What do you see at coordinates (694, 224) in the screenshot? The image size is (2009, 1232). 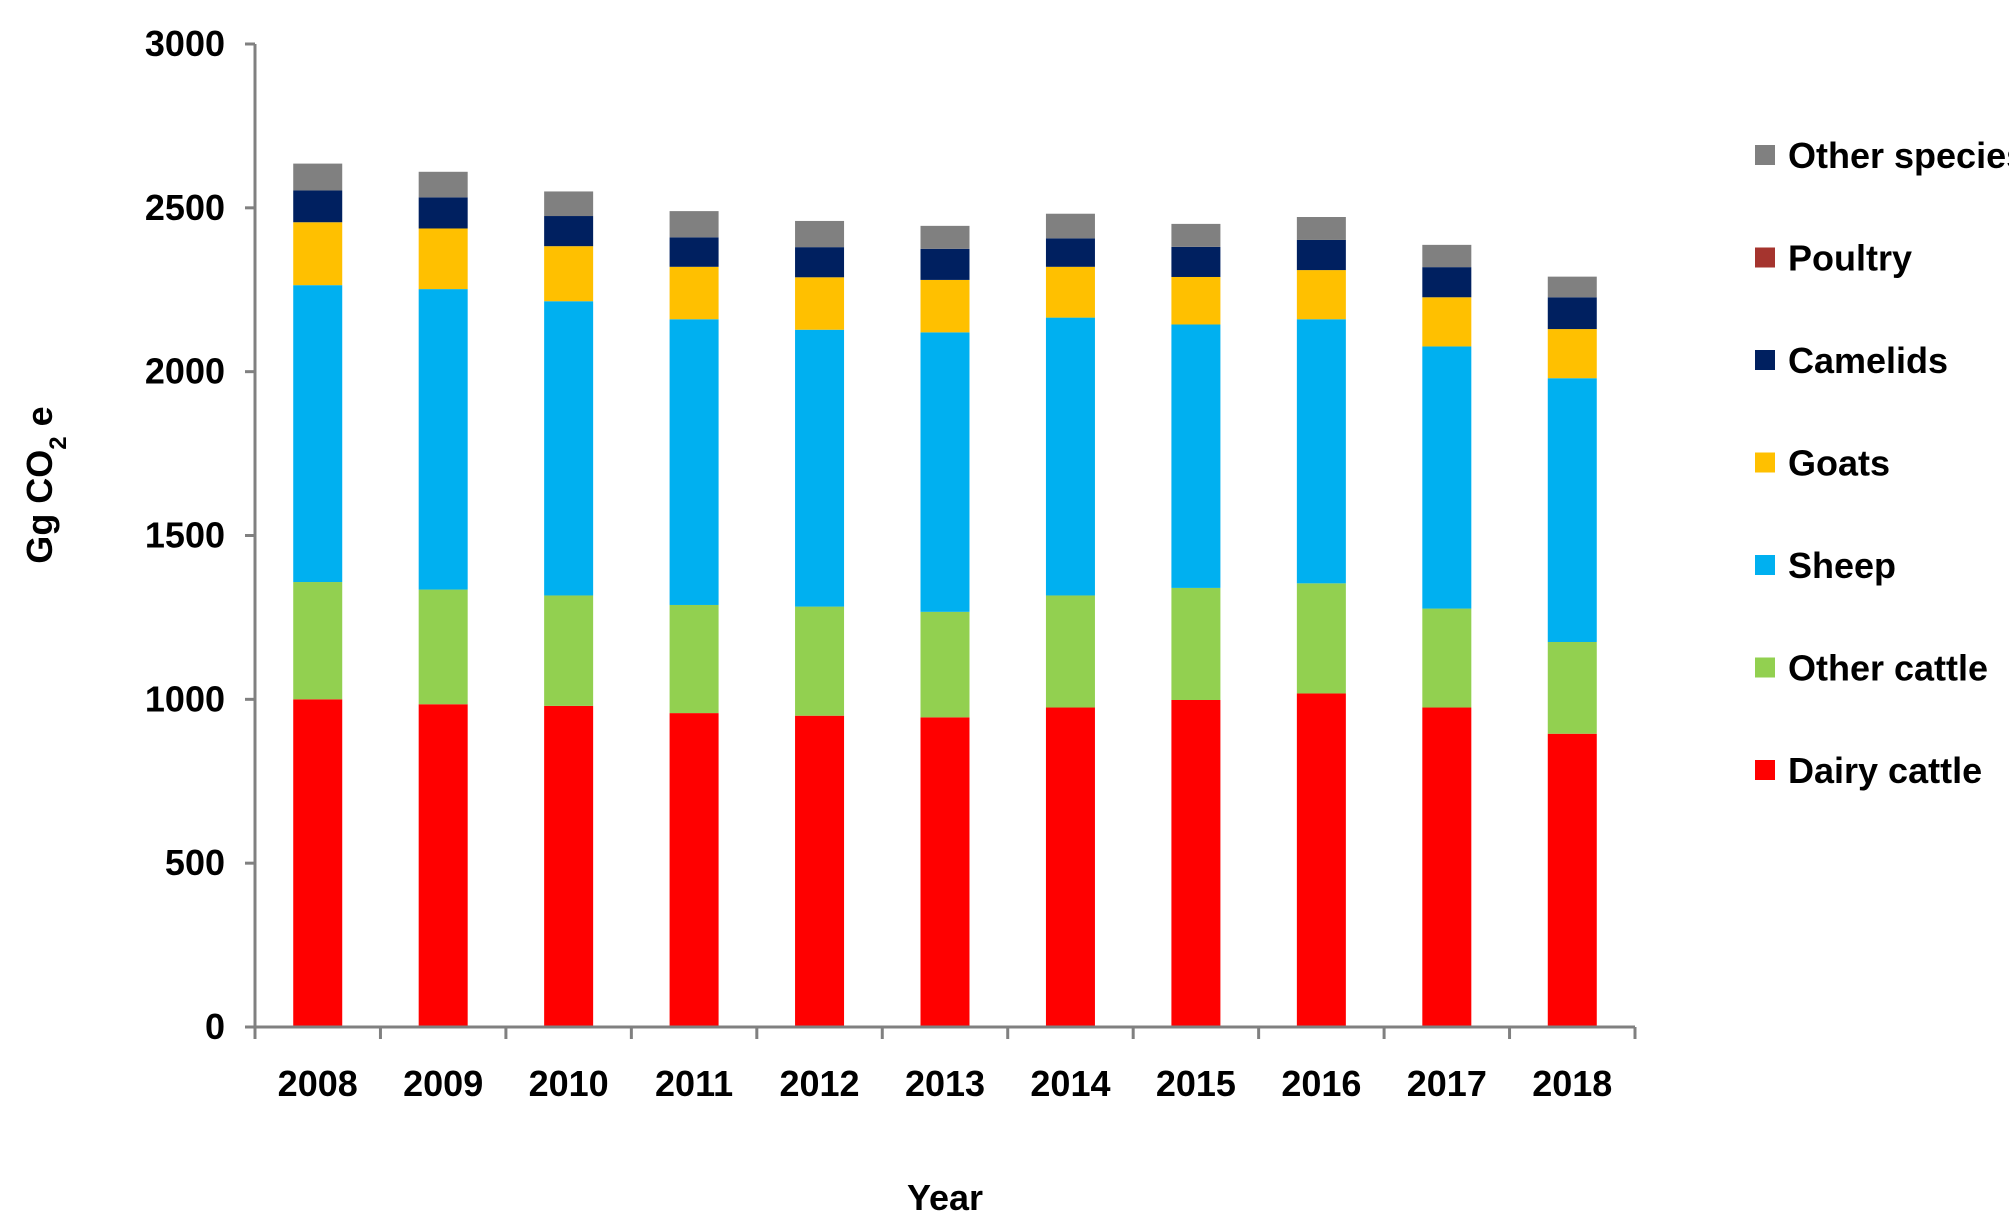 I see `bar-2011-other-species` at bounding box center [694, 224].